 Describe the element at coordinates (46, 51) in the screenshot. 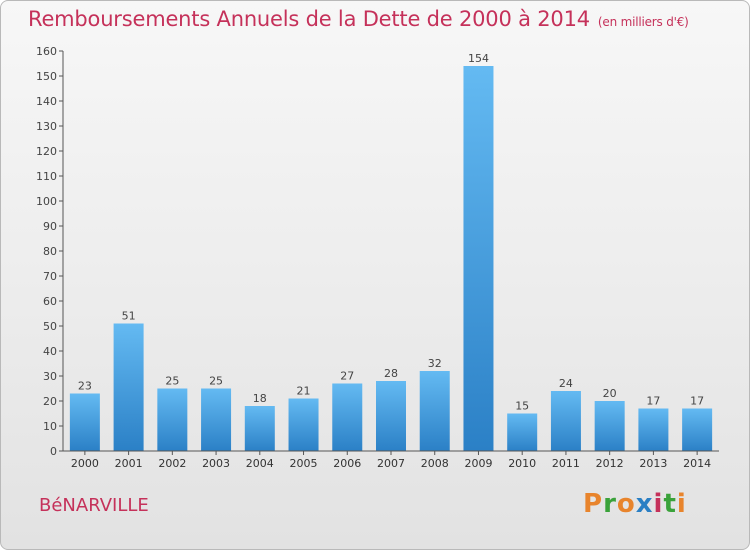

I see `y-tick-label: 160` at that location.